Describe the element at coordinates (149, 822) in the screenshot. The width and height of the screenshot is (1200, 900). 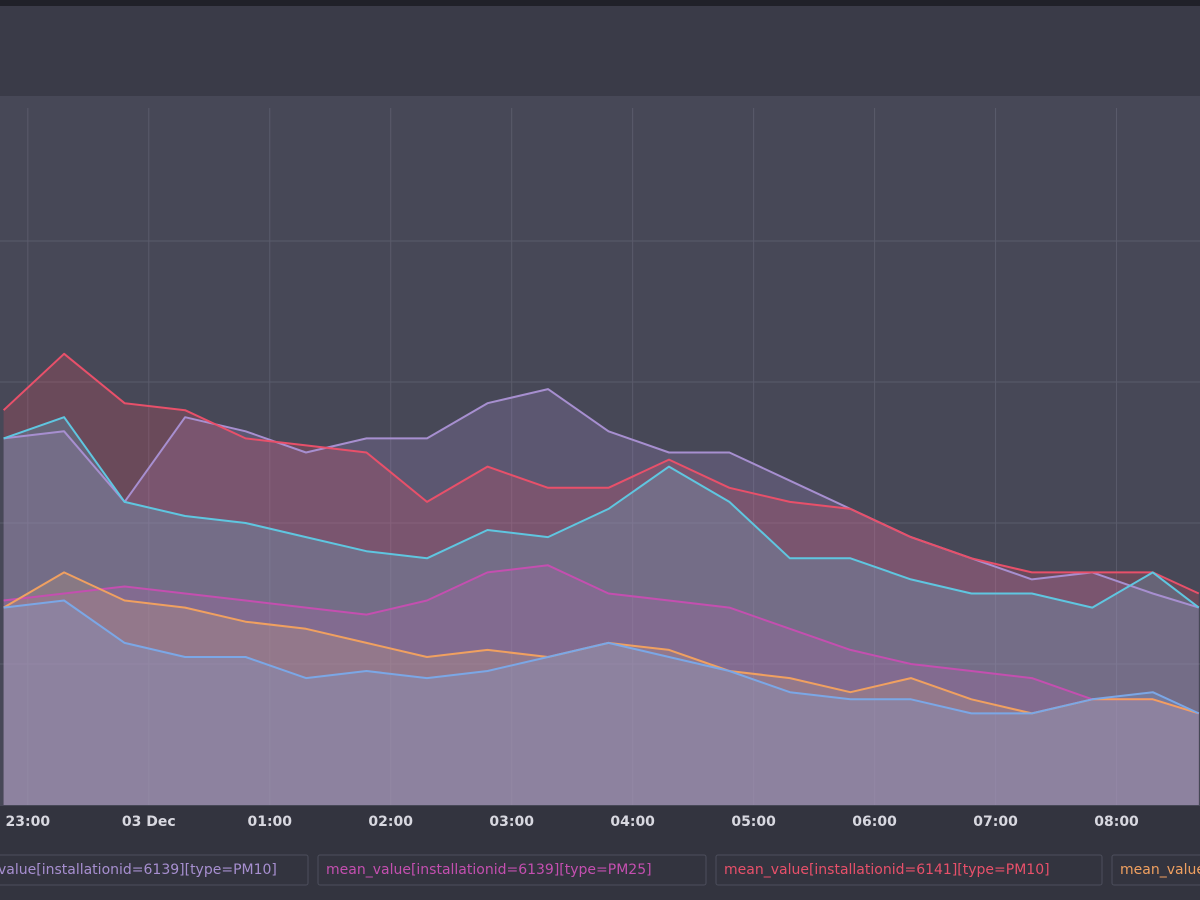
I see `x-tick-label: 03 Dec` at that location.